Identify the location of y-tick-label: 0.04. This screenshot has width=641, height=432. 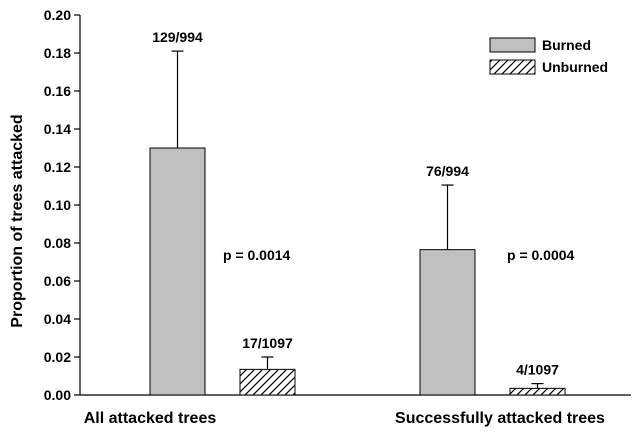
(57, 319).